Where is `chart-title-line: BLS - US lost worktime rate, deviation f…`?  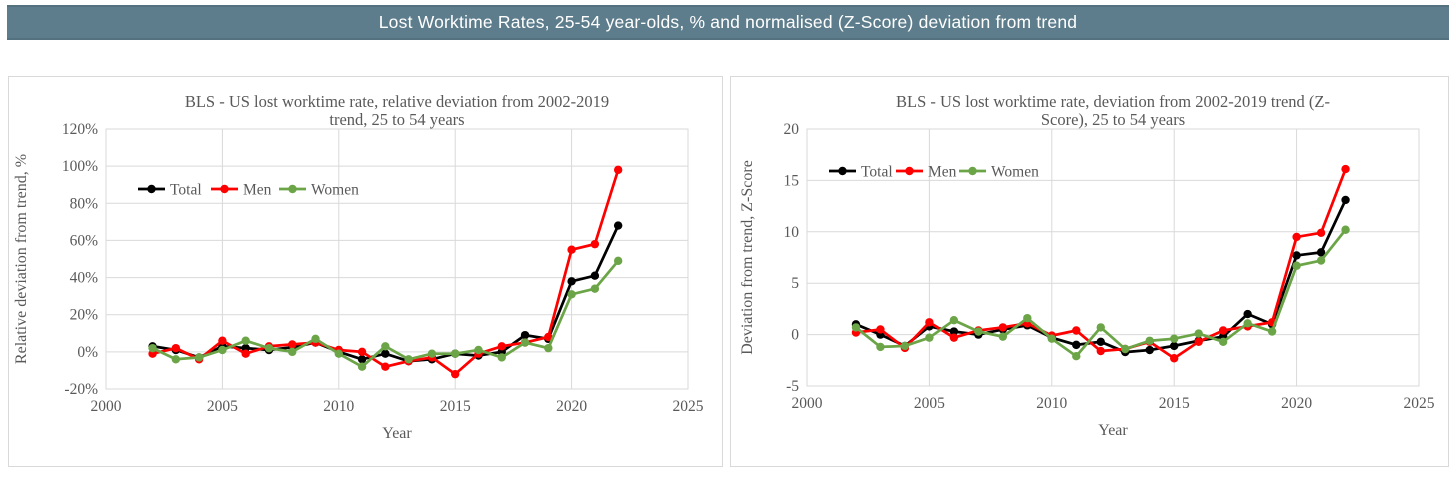
chart-title-line: BLS - US lost worktime rate, deviation f… is located at coordinates (1113, 101).